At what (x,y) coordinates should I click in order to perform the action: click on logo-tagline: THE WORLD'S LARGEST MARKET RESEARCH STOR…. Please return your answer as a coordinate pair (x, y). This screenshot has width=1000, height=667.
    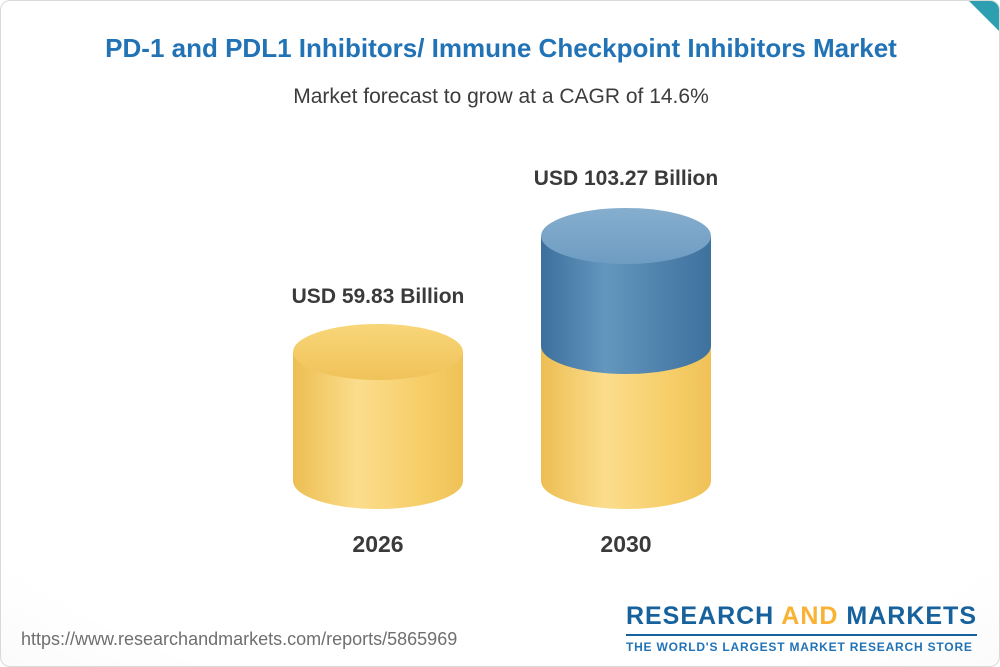
    Looking at the image, I should click on (801, 644).